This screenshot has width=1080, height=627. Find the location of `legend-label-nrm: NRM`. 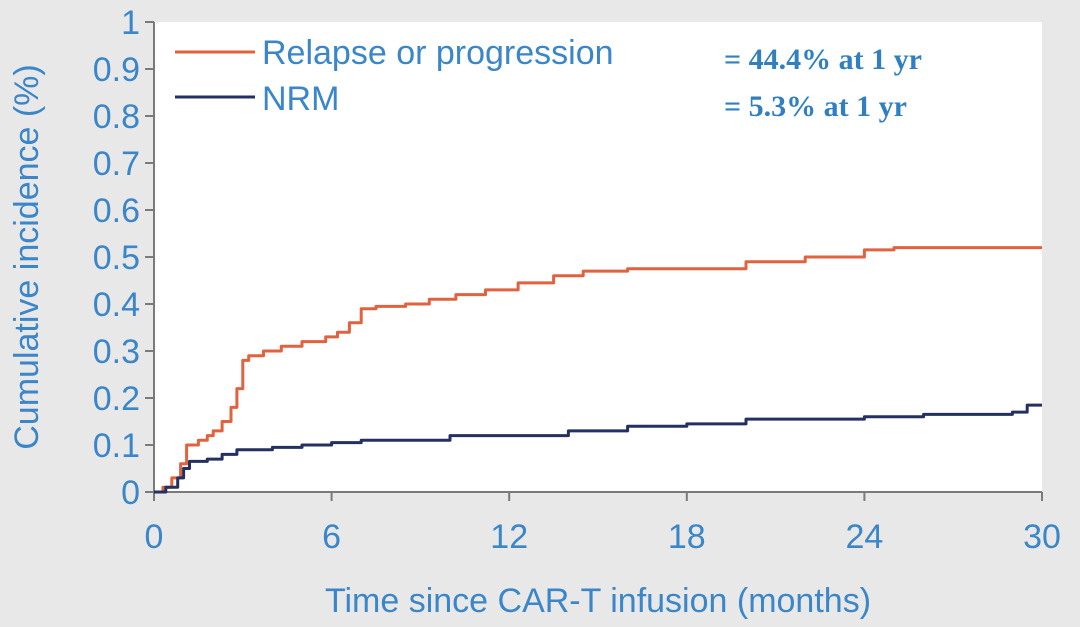

legend-label-nrm: NRM is located at coordinates (300, 99).